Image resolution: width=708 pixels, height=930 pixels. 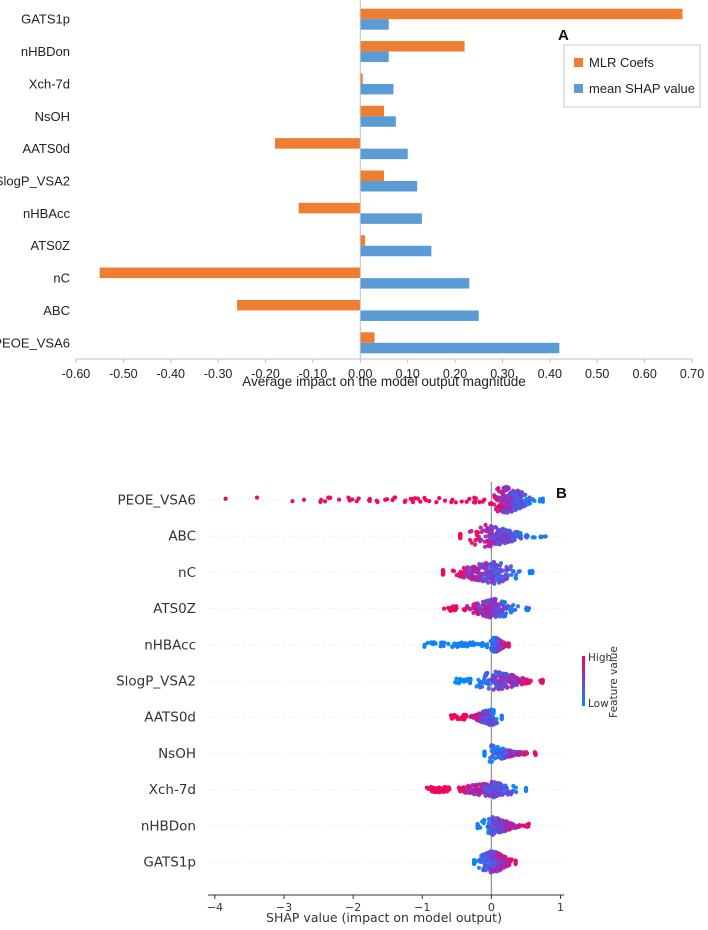 What do you see at coordinates (52, 116) in the screenshot?
I see `category-label-nsoh: NsOH` at bounding box center [52, 116].